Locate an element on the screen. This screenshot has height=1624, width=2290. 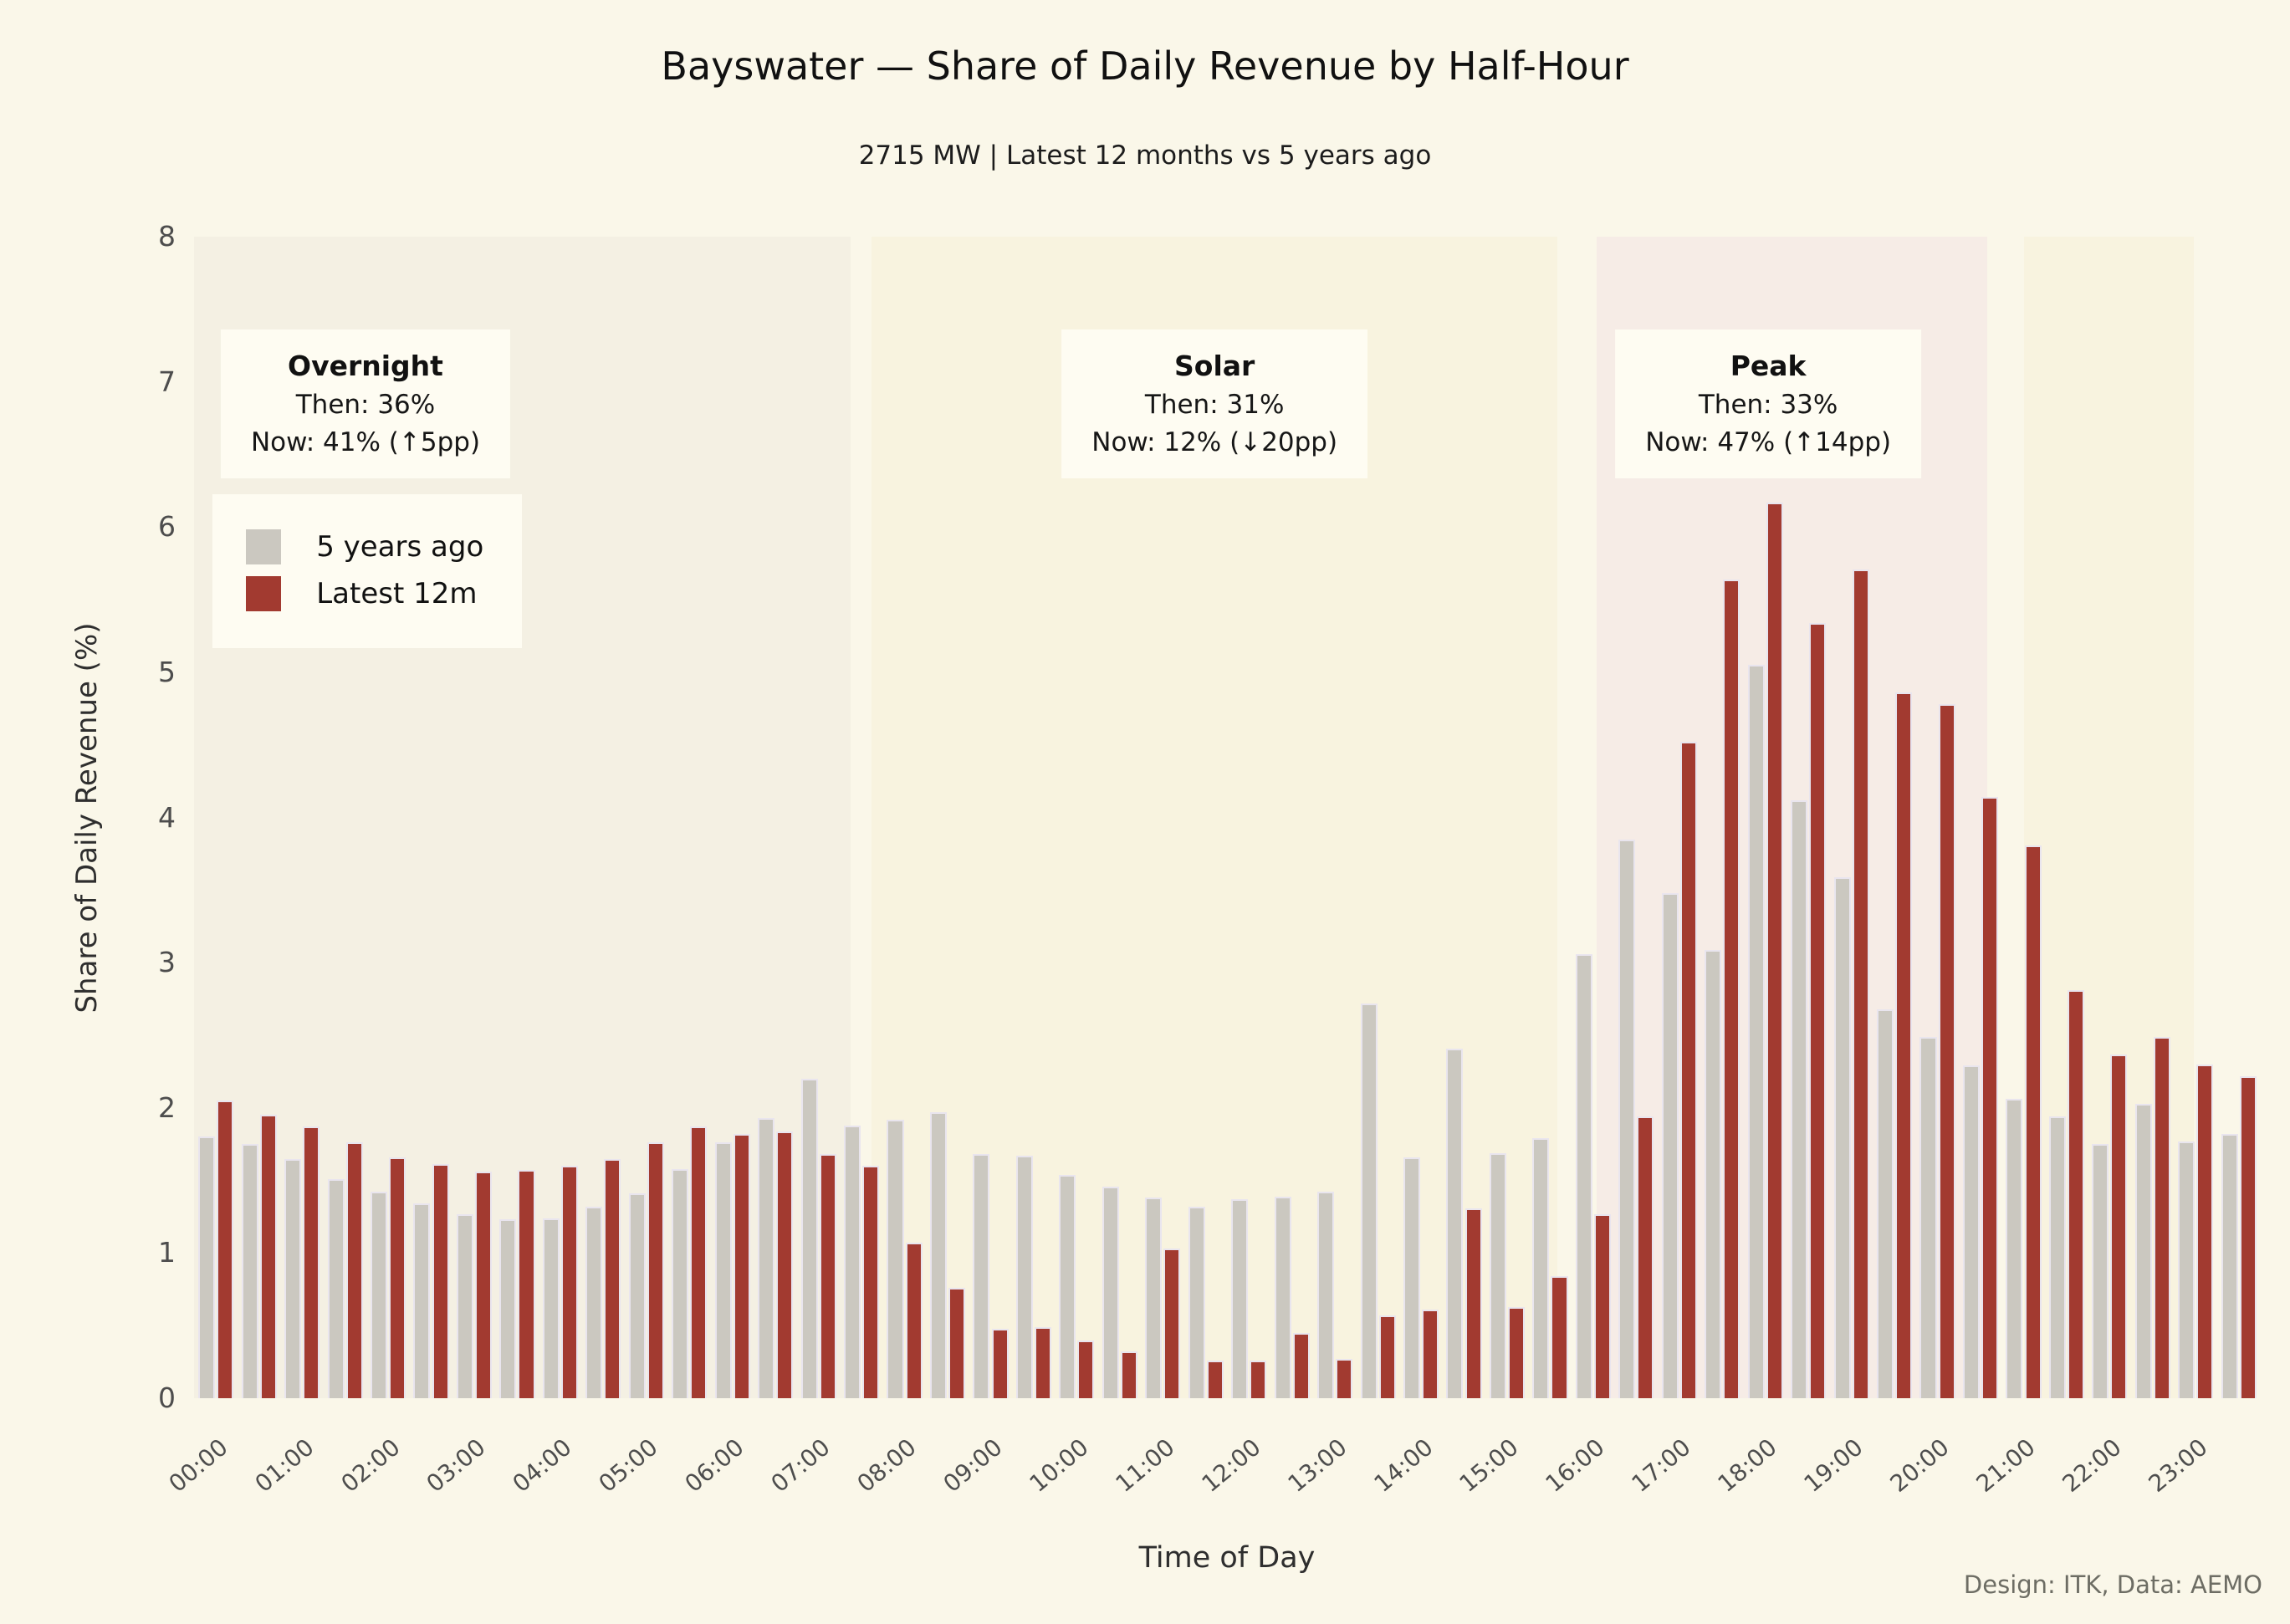
annotation-solar: Solar Then: 31% Now: 12% (↓20pp) is located at coordinates (1215, 403).